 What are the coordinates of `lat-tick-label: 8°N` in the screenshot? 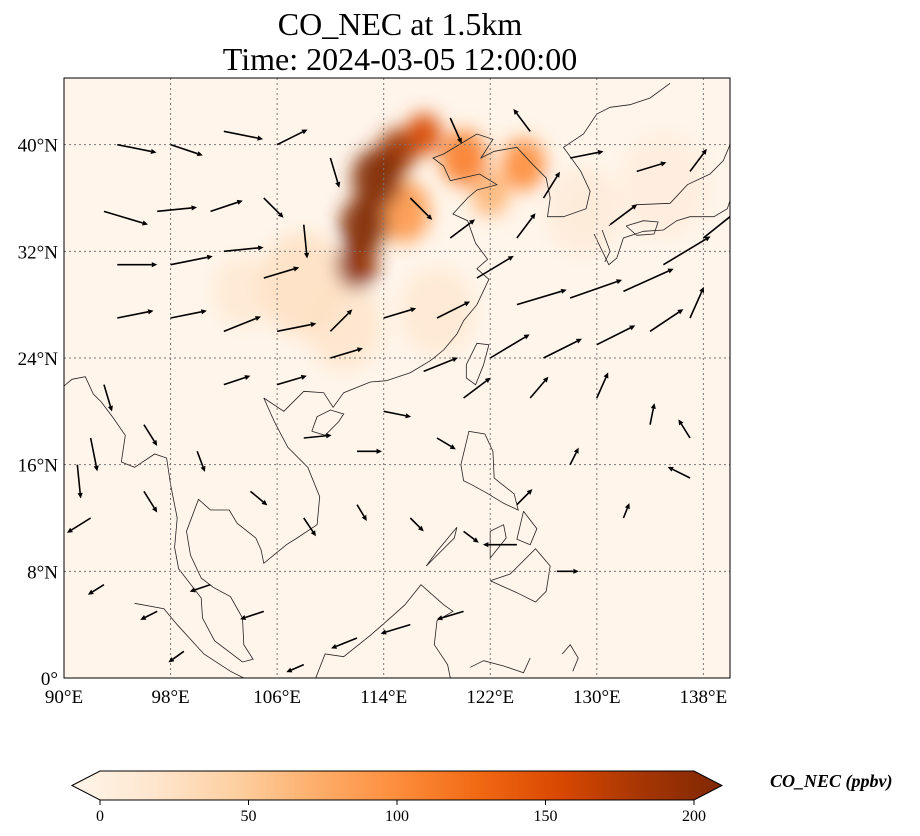 It's located at (42, 572).